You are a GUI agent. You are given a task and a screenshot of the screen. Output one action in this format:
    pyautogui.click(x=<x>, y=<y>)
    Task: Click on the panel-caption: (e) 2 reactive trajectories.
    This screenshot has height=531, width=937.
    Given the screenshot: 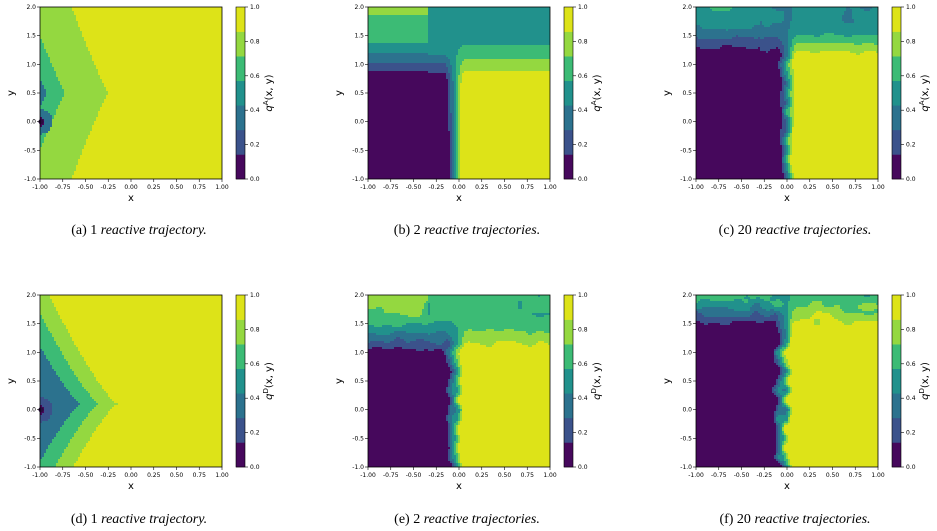 What is the action you would take?
    pyautogui.click(x=467, y=519)
    